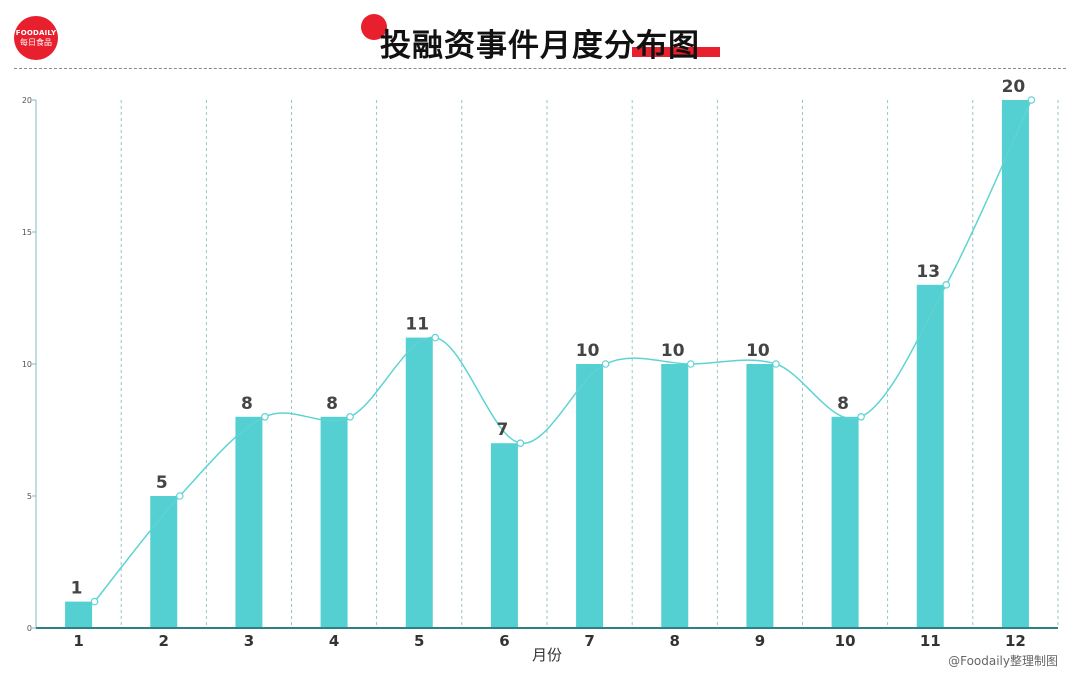  I want to click on x-tick-label: 6, so click(504, 641).